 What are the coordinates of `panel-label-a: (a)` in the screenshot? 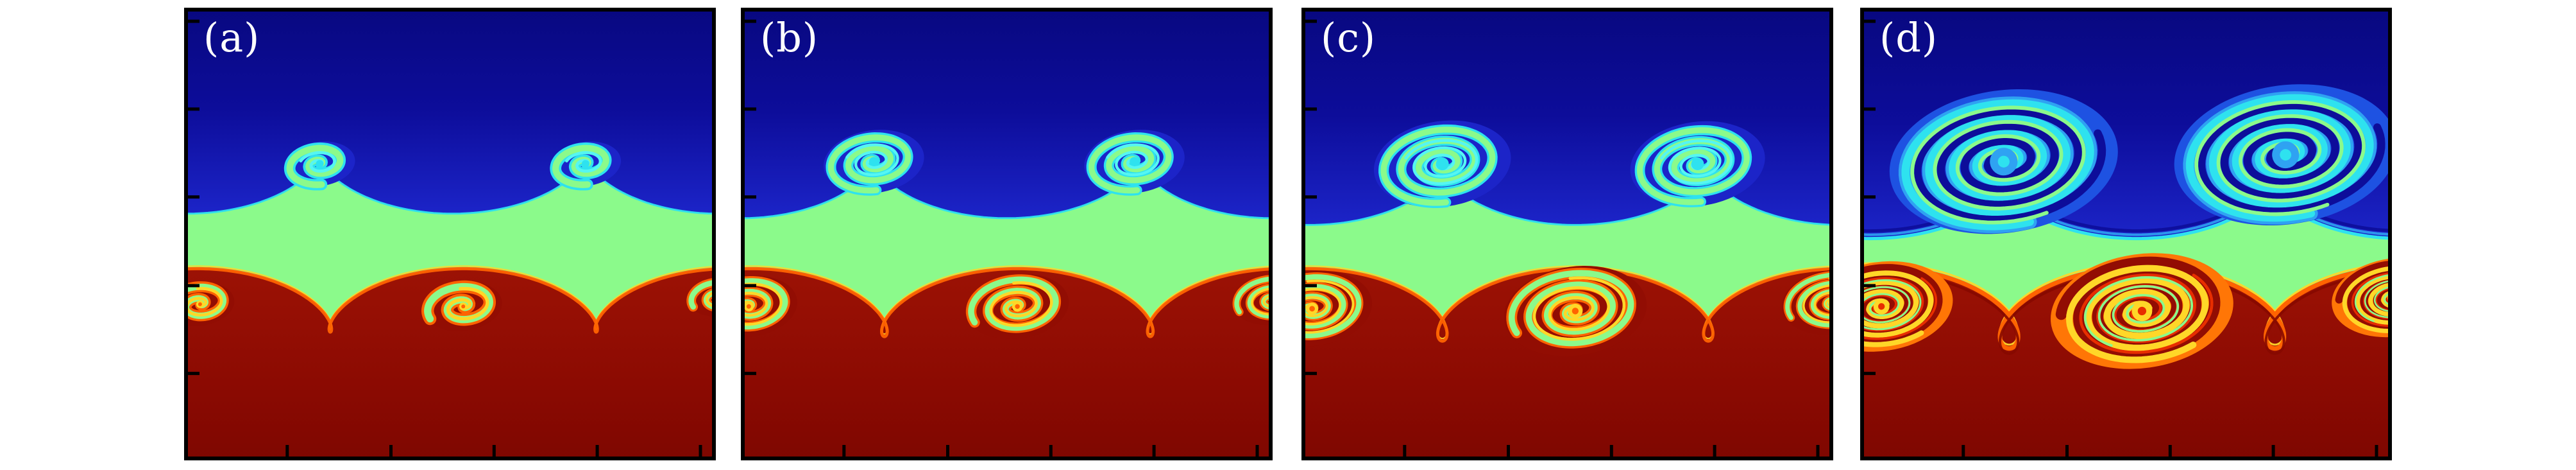 It's located at (231, 38).